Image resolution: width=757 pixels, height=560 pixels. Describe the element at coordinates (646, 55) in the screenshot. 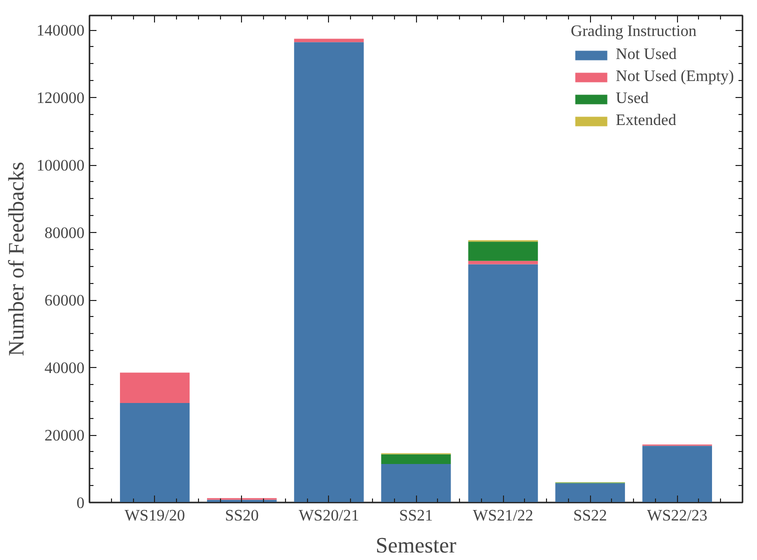

I see `legend-label: Not Used` at that location.